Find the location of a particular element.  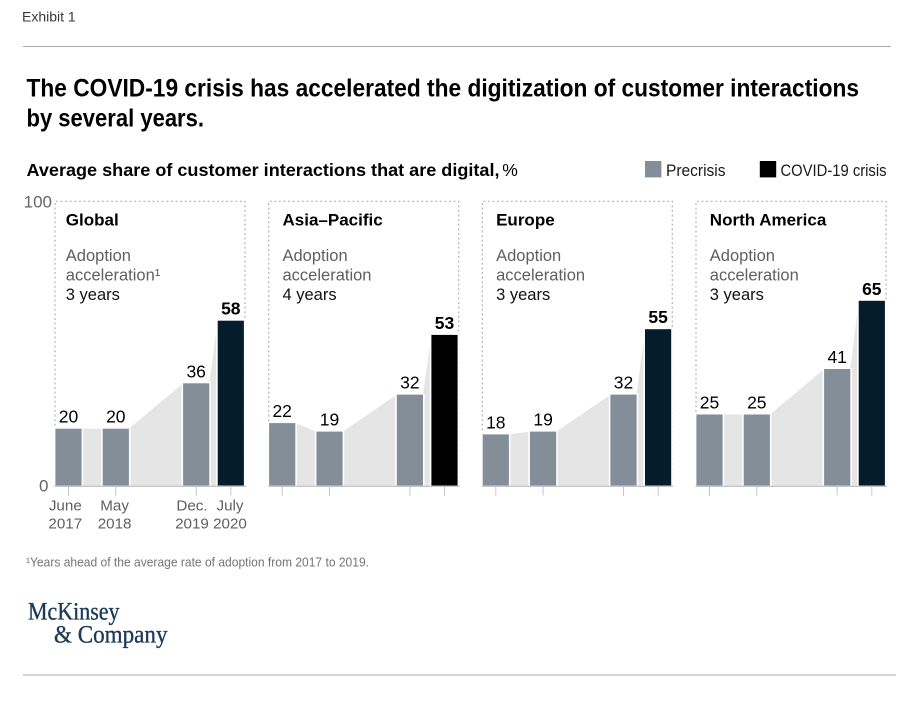

svg-text: 41 is located at coordinates (836, 357).